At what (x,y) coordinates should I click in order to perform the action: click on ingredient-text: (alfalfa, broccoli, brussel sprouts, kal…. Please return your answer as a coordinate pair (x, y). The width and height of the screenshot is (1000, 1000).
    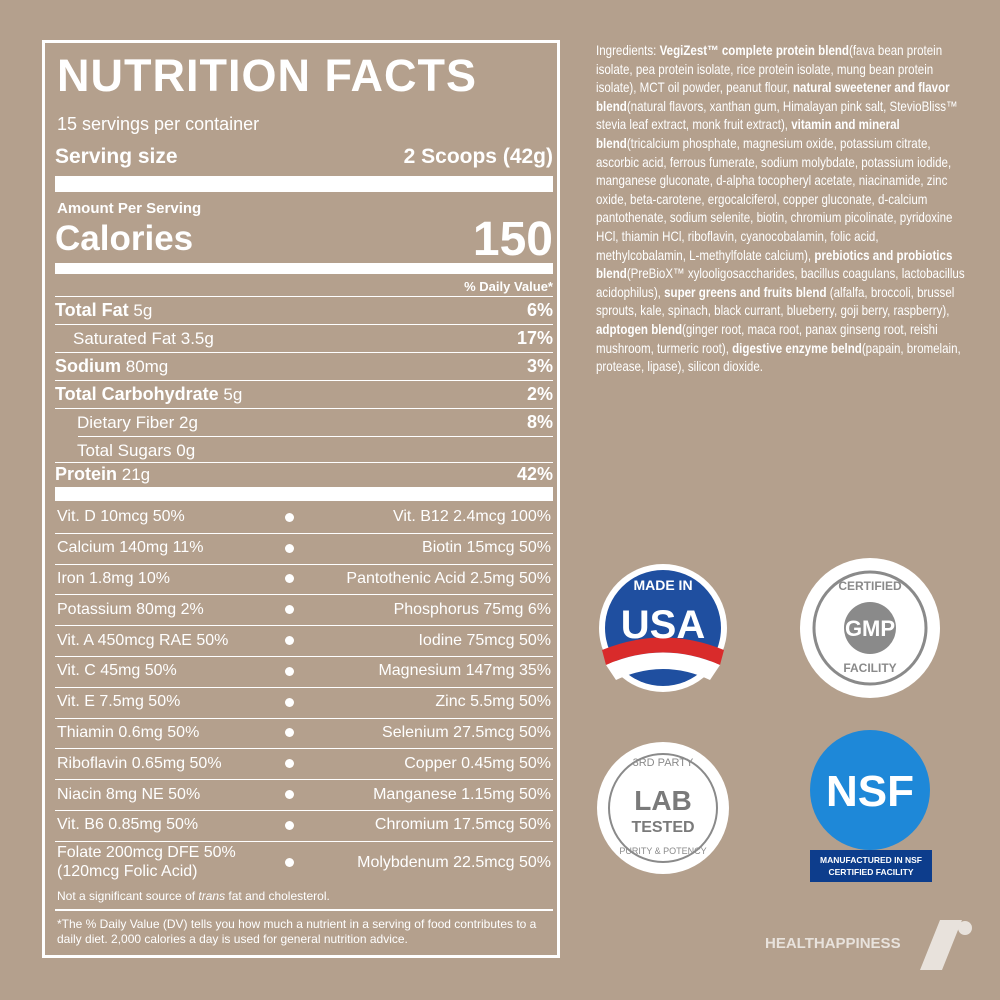
    Looking at the image, I should click on (775, 301).